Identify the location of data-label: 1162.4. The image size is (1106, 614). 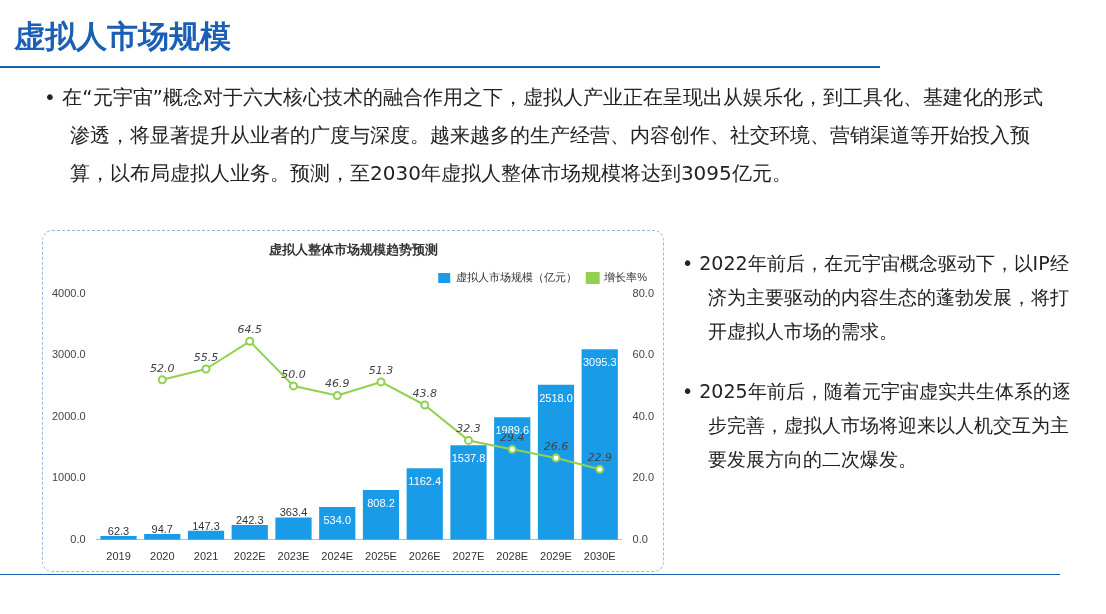
(425, 481).